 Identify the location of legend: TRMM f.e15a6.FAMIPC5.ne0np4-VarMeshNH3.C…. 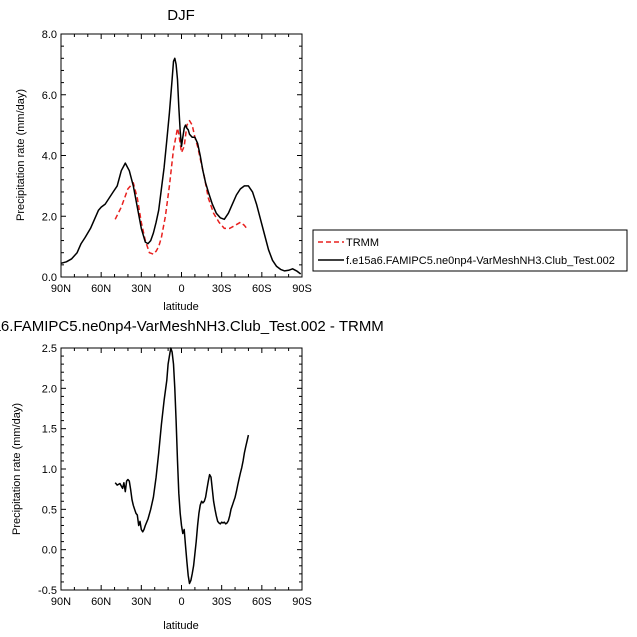
(470, 250).